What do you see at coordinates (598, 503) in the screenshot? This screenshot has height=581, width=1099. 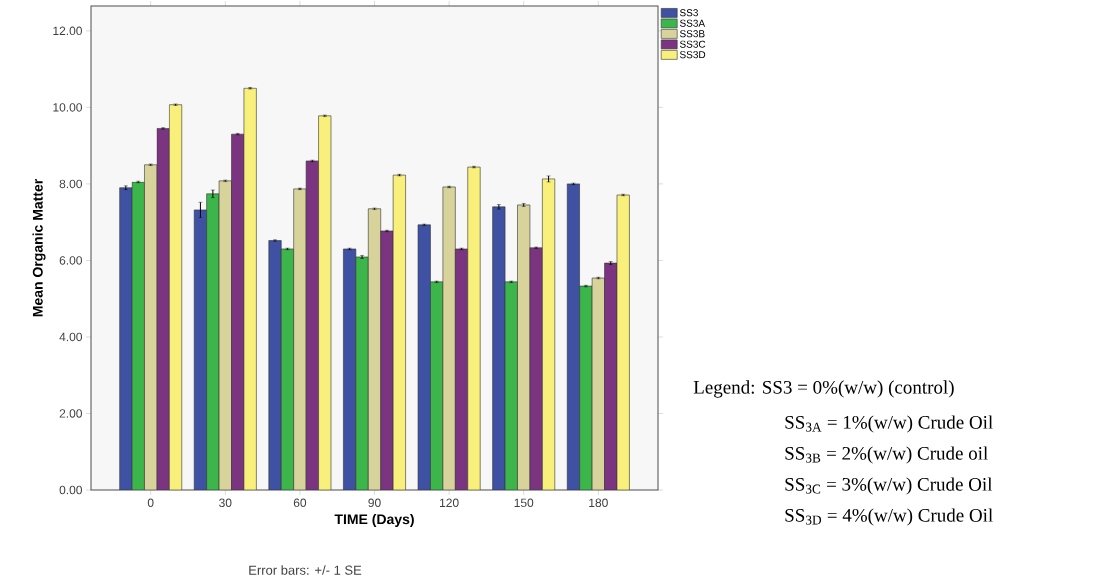 I see `x-tick-label: 180` at bounding box center [598, 503].